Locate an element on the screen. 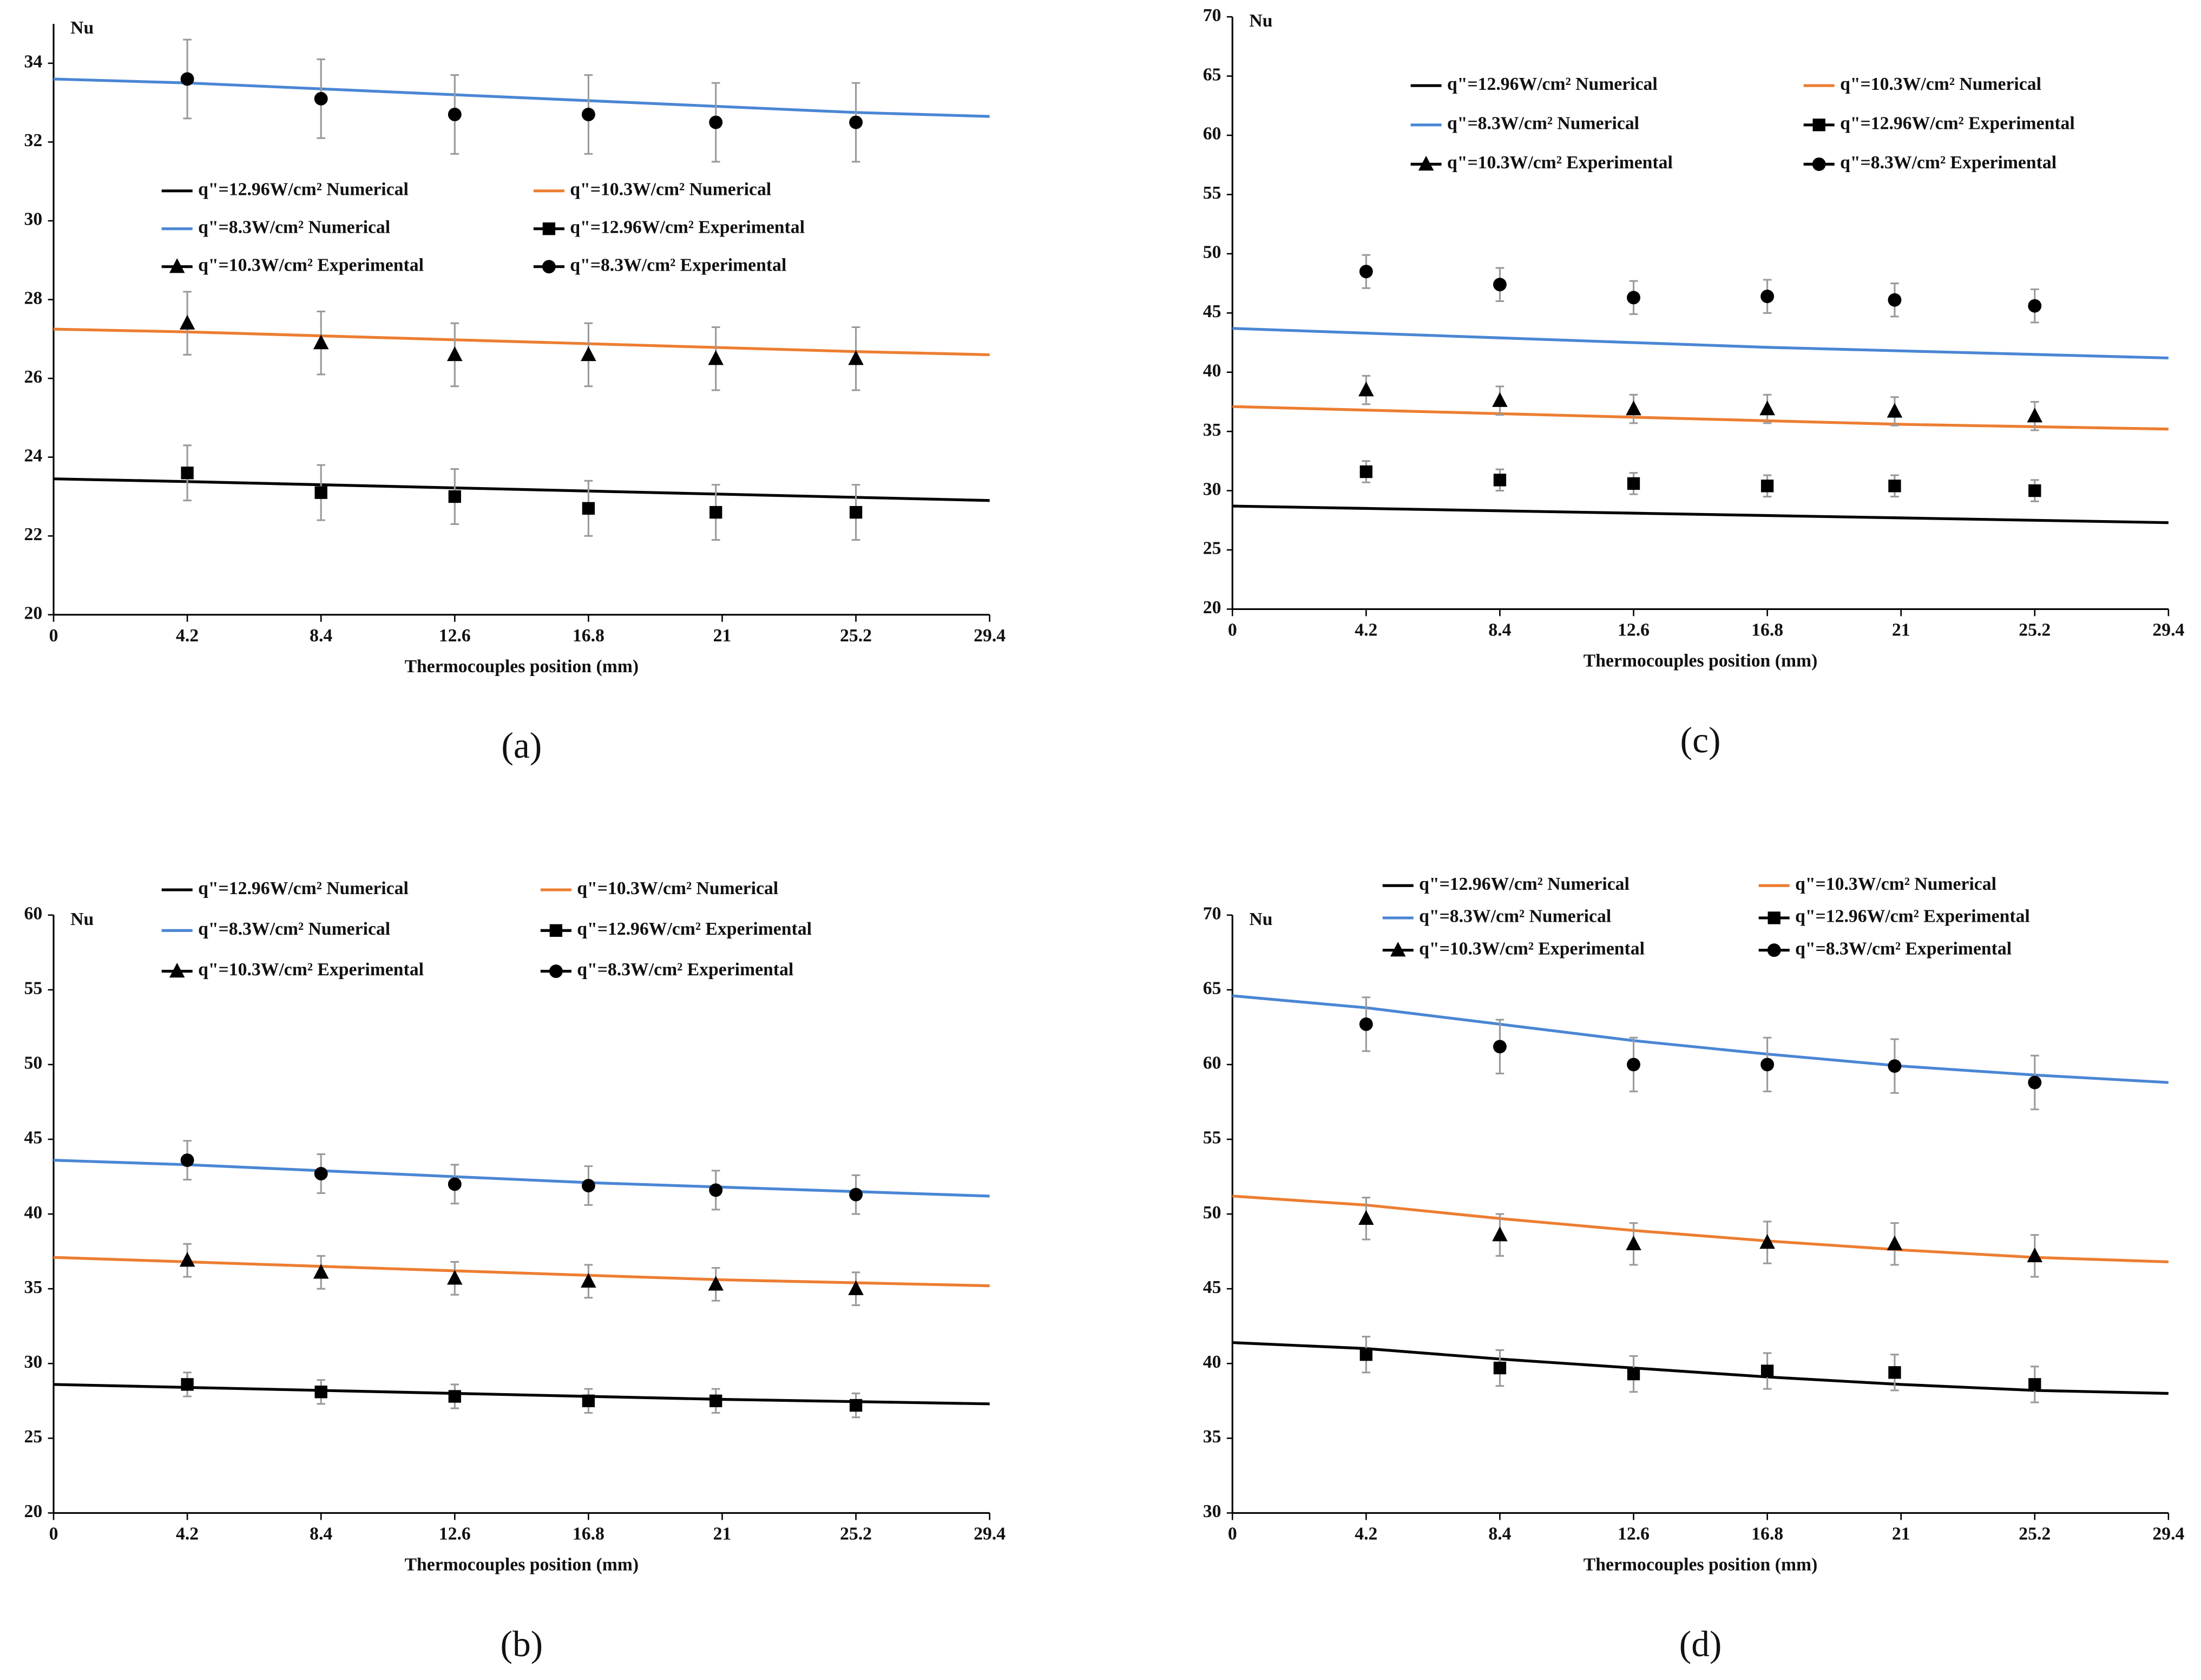  x-tick-label: 8.4 is located at coordinates (321, 636).